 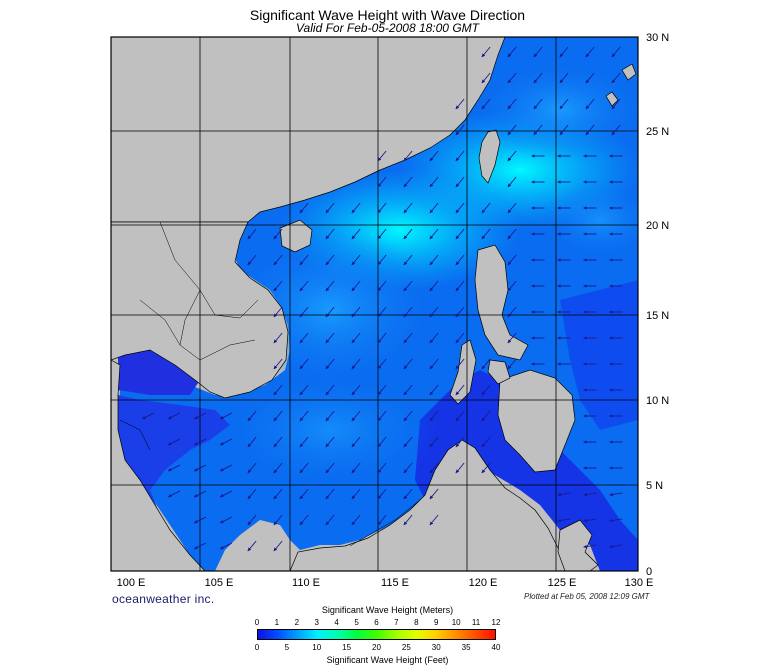 I want to click on feet-tick-label: 30, so click(x=436, y=647).